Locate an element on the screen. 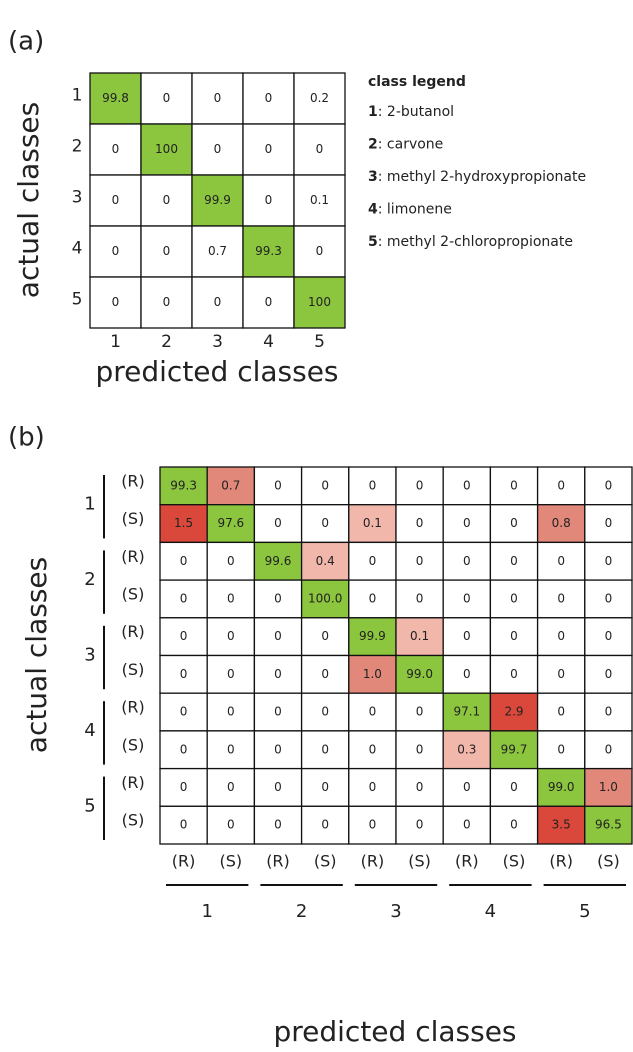 This screenshot has width=633, height=1052. col-sub-label: (S) is located at coordinates (325, 861).